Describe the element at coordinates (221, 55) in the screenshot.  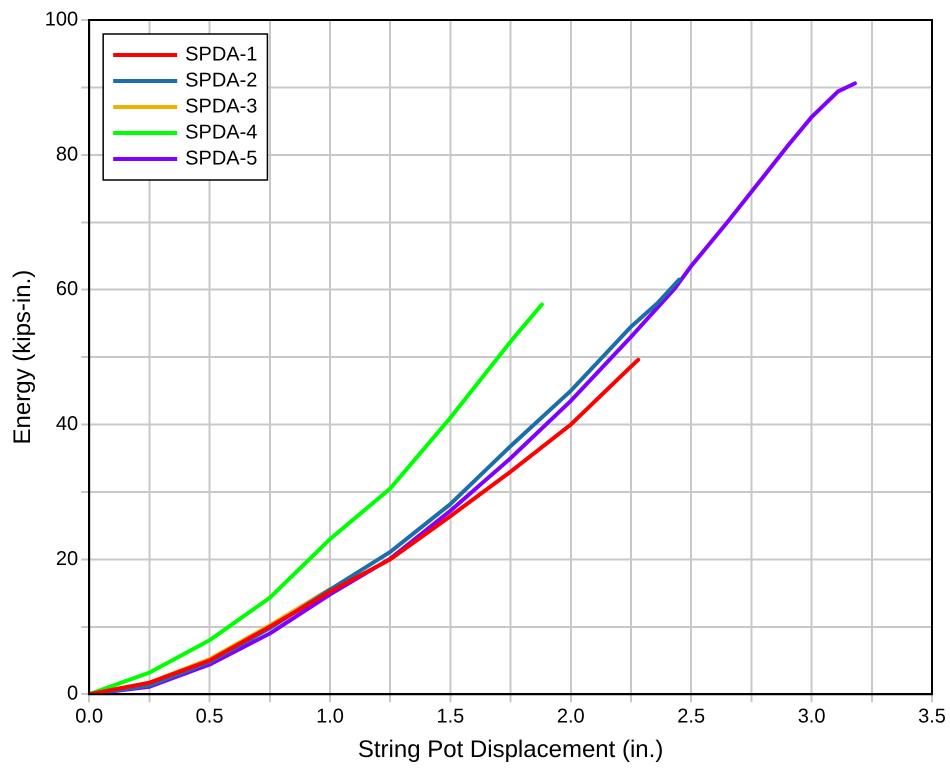
I see `legend-label: SPDA-1` at that location.